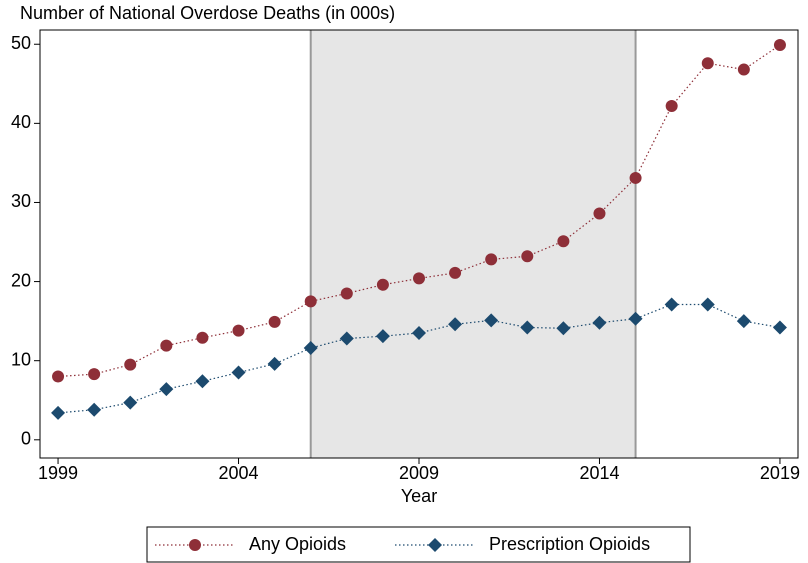 This screenshot has height=563, width=808. I want to click on x-tick-label: 1999, so click(58, 473).